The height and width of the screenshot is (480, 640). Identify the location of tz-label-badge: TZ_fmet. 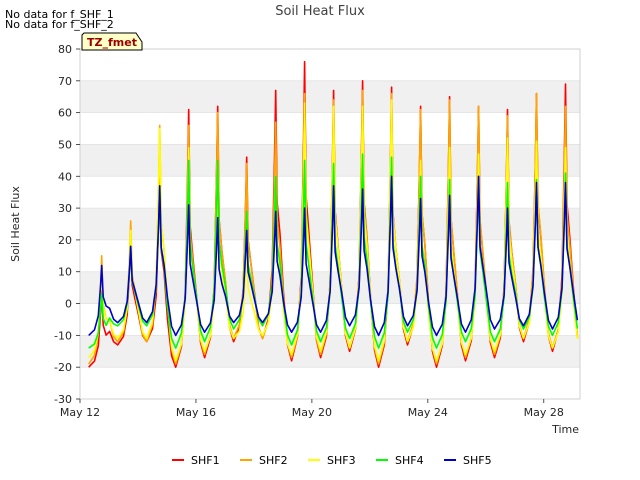
(112, 41).